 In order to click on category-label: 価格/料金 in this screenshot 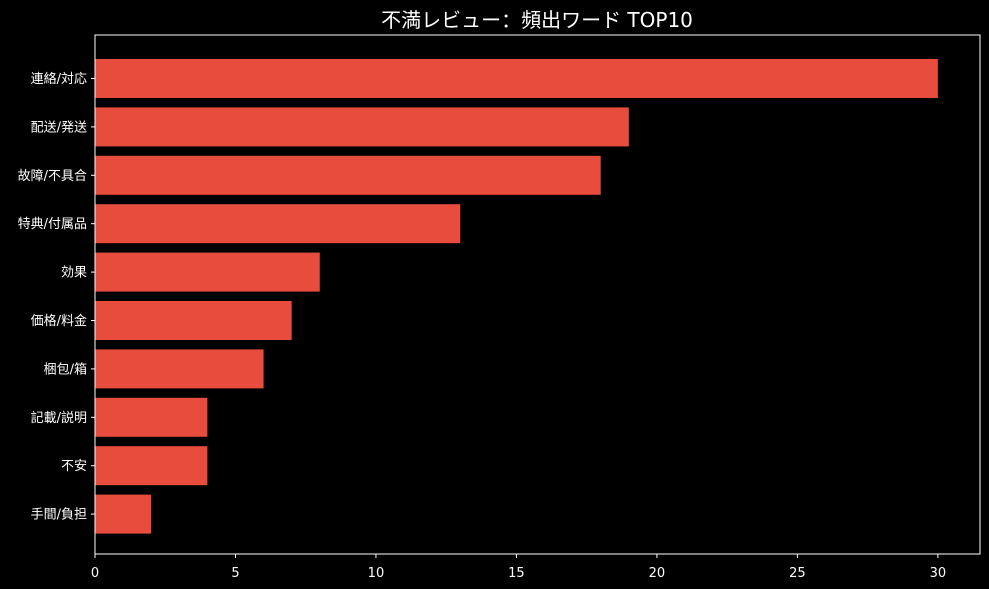, I will do `click(59, 321)`.